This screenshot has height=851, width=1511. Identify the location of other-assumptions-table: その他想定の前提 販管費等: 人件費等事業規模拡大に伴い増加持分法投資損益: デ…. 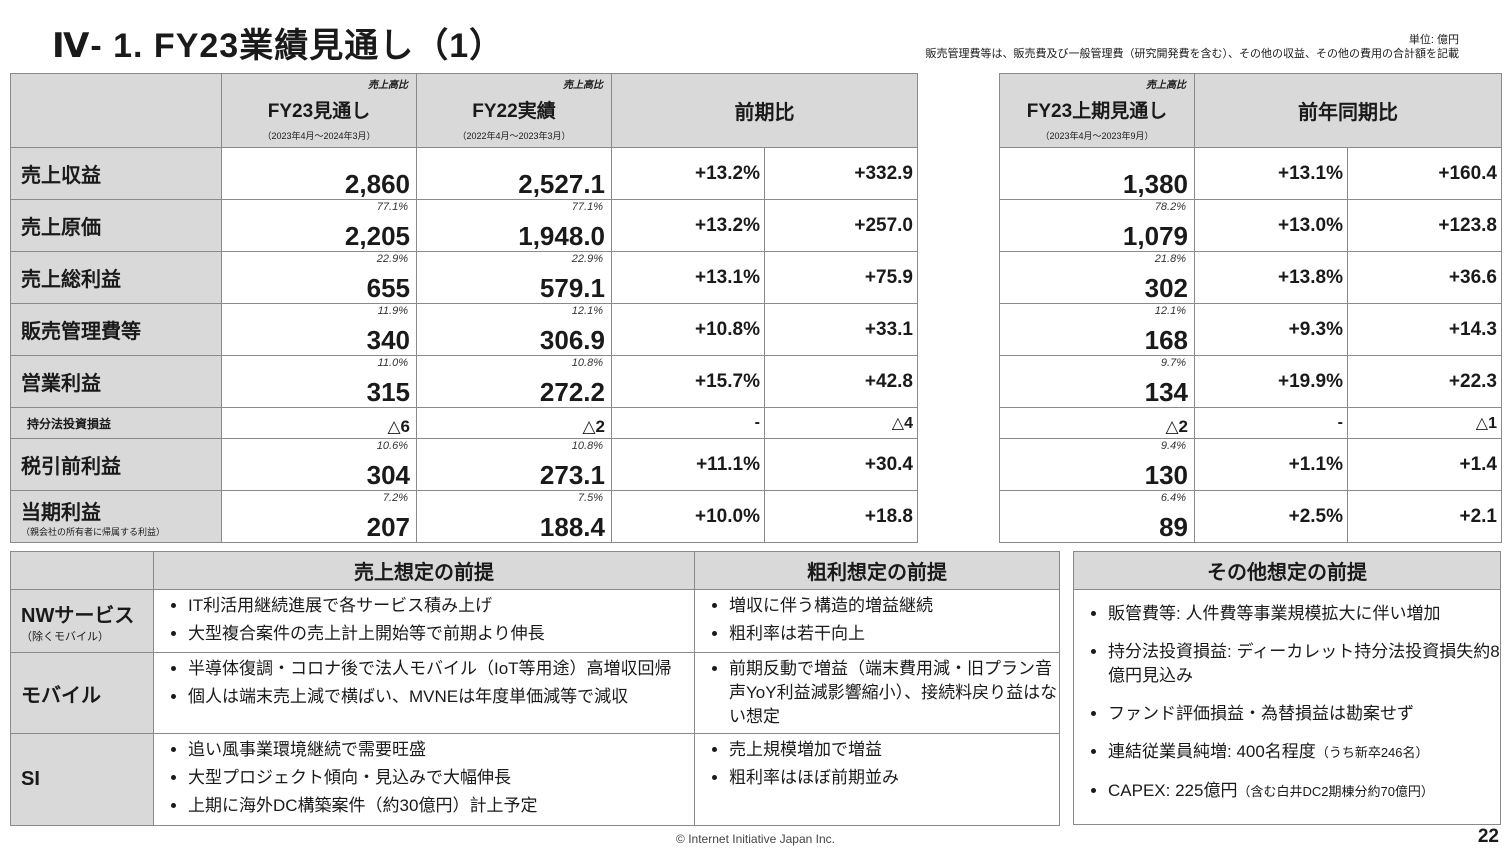
(1287, 688).